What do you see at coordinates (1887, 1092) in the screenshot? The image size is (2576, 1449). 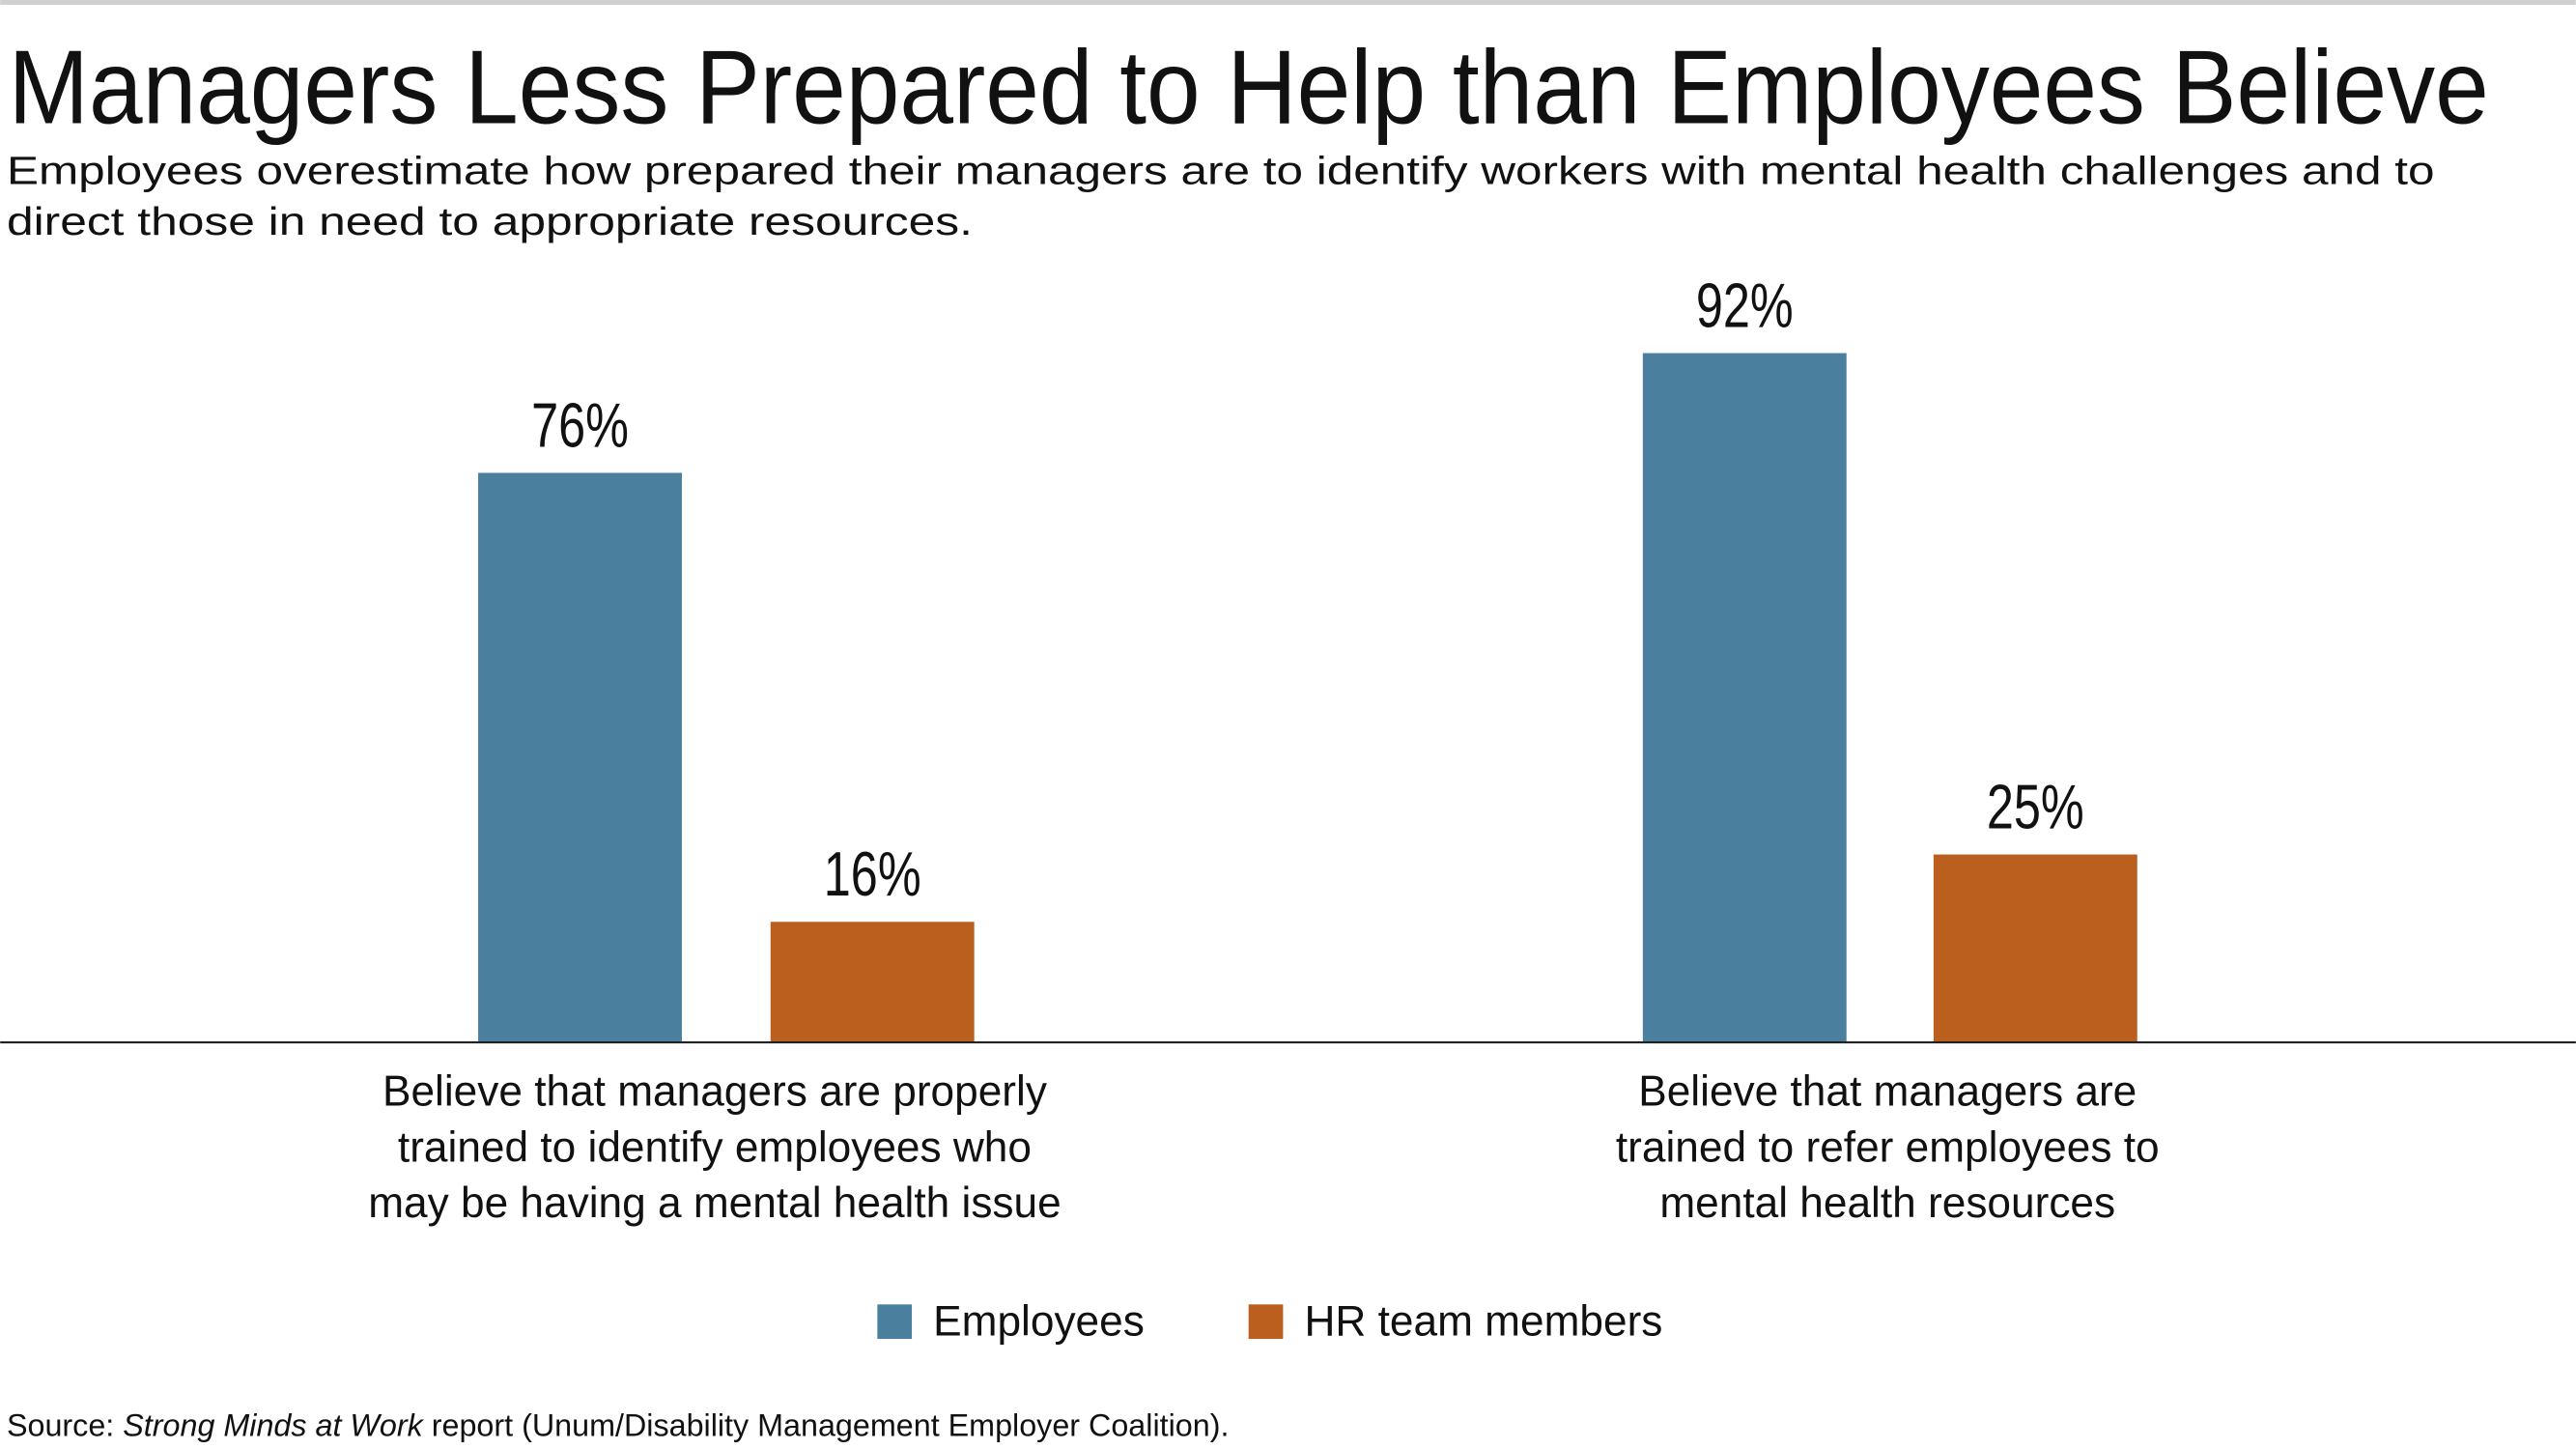 I see `category-label-line: Believe that managers are` at bounding box center [1887, 1092].